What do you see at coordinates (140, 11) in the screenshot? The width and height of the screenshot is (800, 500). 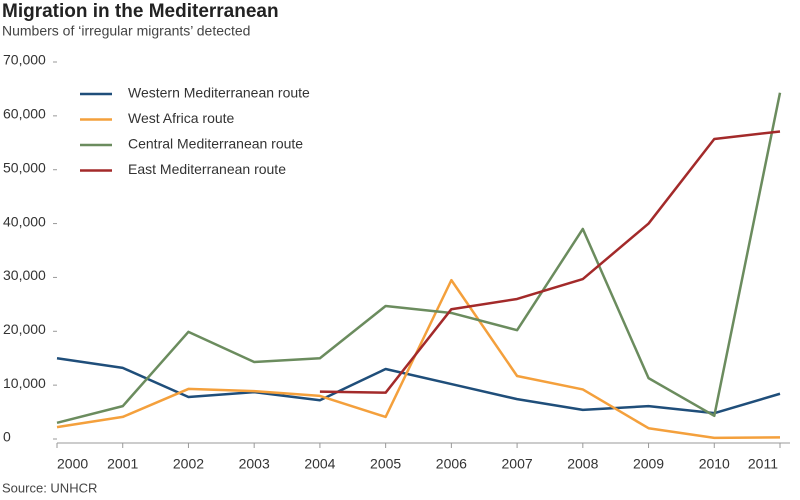 I see `chart-title: Migration in the Mediterranean` at bounding box center [140, 11].